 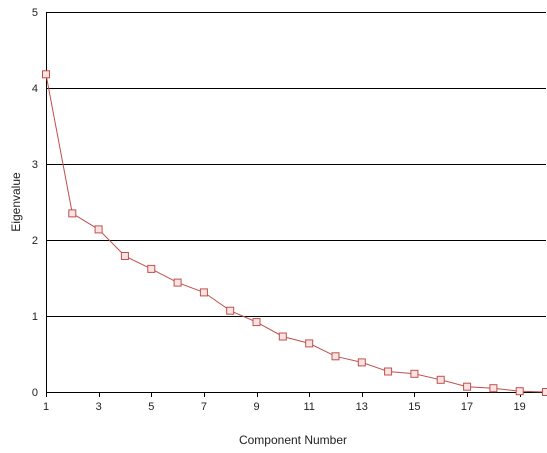 What do you see at coordinates (35, 317) in the screenshot?
I see `y-tick-label-1: 1` at bounding box center [35, 317].